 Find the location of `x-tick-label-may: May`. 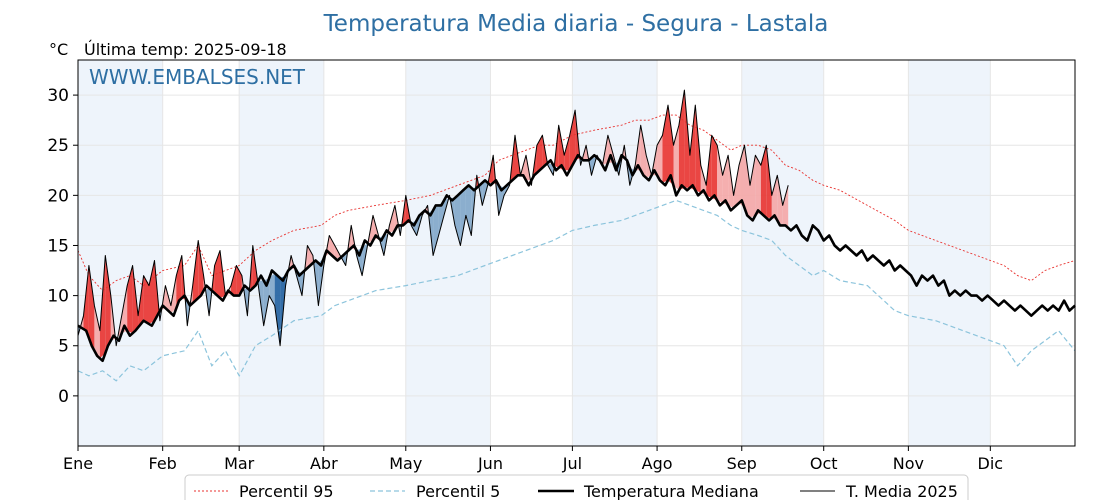

x-tick-label-may: May is located at coordinates (405, 463).